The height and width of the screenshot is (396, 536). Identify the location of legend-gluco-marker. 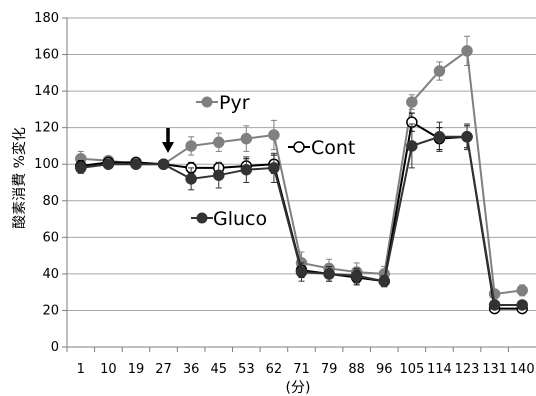
(202, 218).